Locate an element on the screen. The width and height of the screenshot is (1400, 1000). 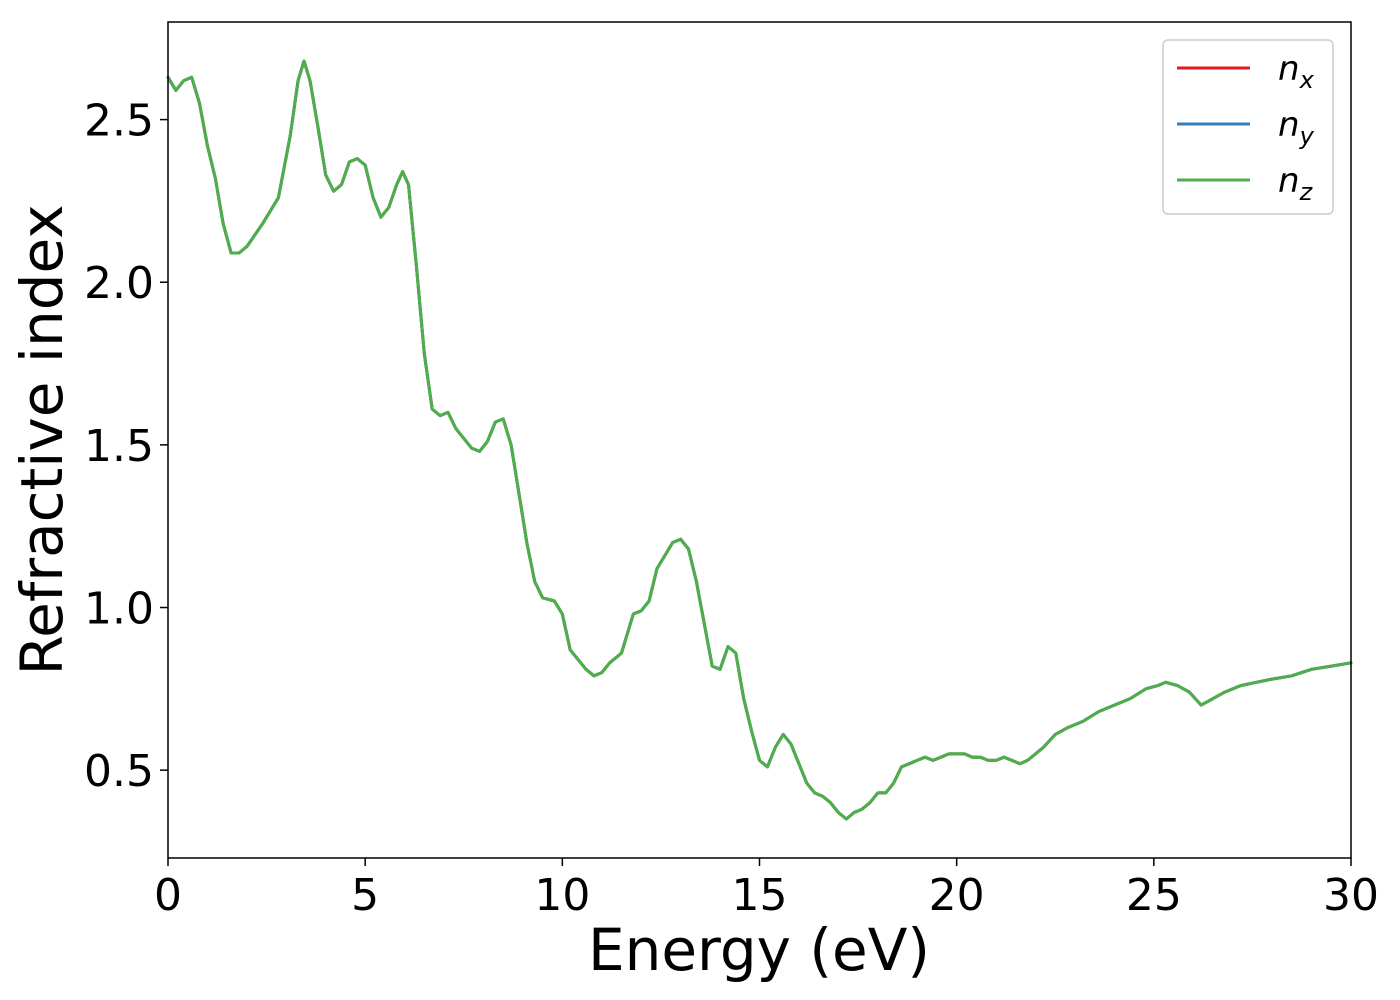
y-tick-label: 0.5 is located at coordinates (119, 771).